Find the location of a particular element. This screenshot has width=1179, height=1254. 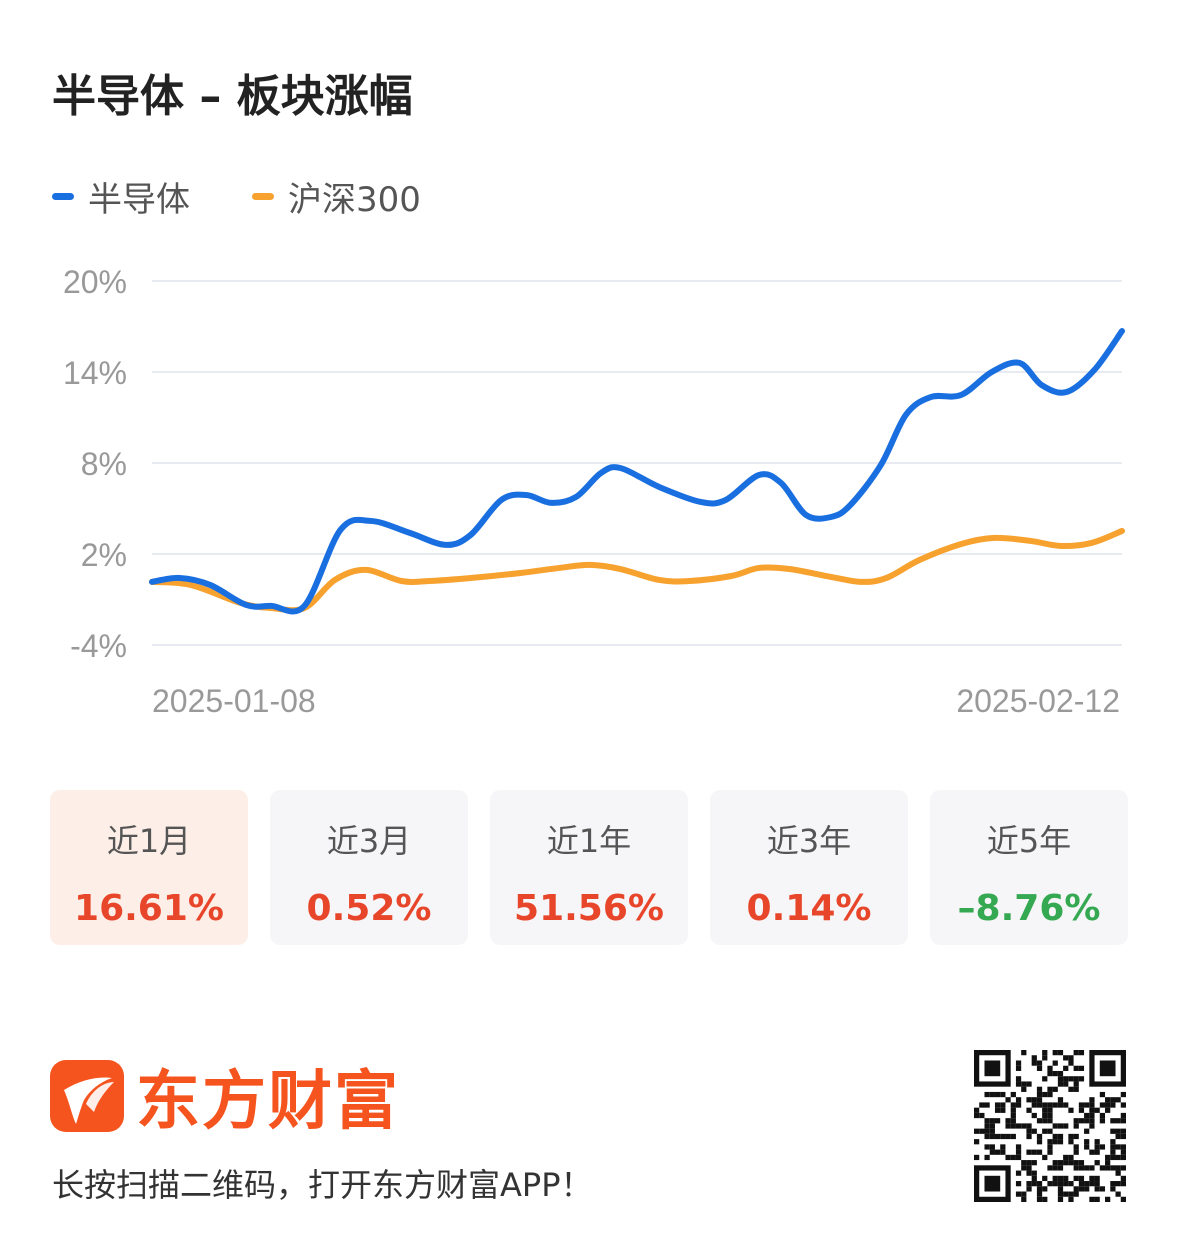

period-value: 0.14% is located at coordinates (809, 908).